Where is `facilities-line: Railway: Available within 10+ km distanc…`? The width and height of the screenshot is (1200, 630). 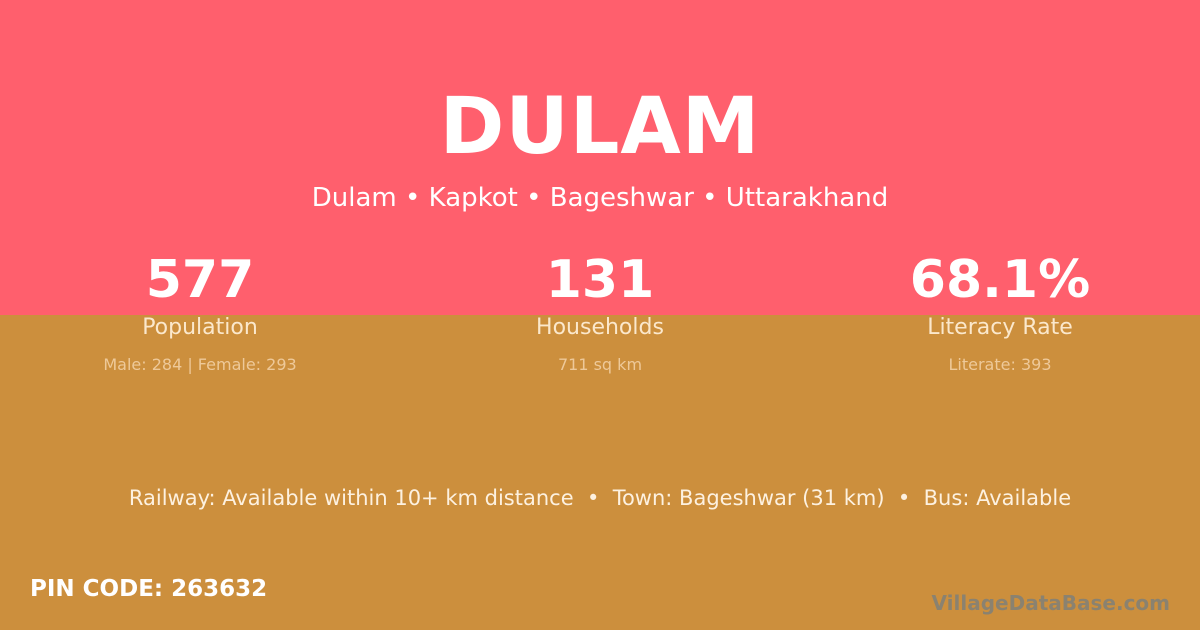
facilities-line: Railway: Available within 10+ km distanc… is located at coordinates (600, 498).